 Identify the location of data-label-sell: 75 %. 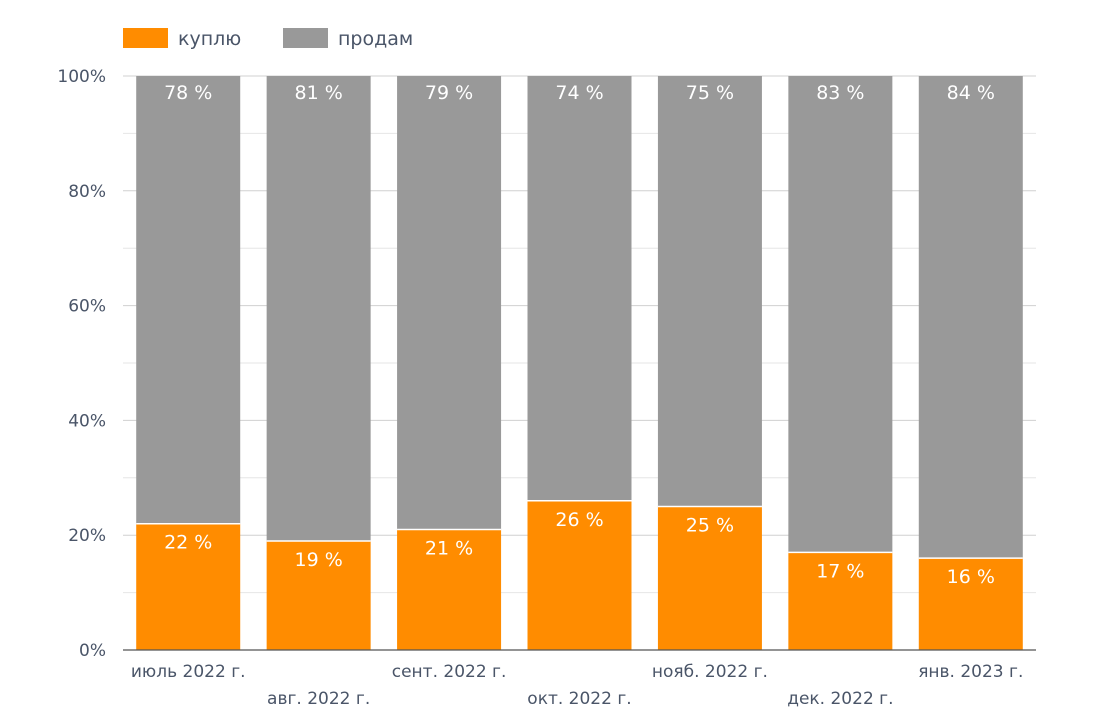
(710, 93).